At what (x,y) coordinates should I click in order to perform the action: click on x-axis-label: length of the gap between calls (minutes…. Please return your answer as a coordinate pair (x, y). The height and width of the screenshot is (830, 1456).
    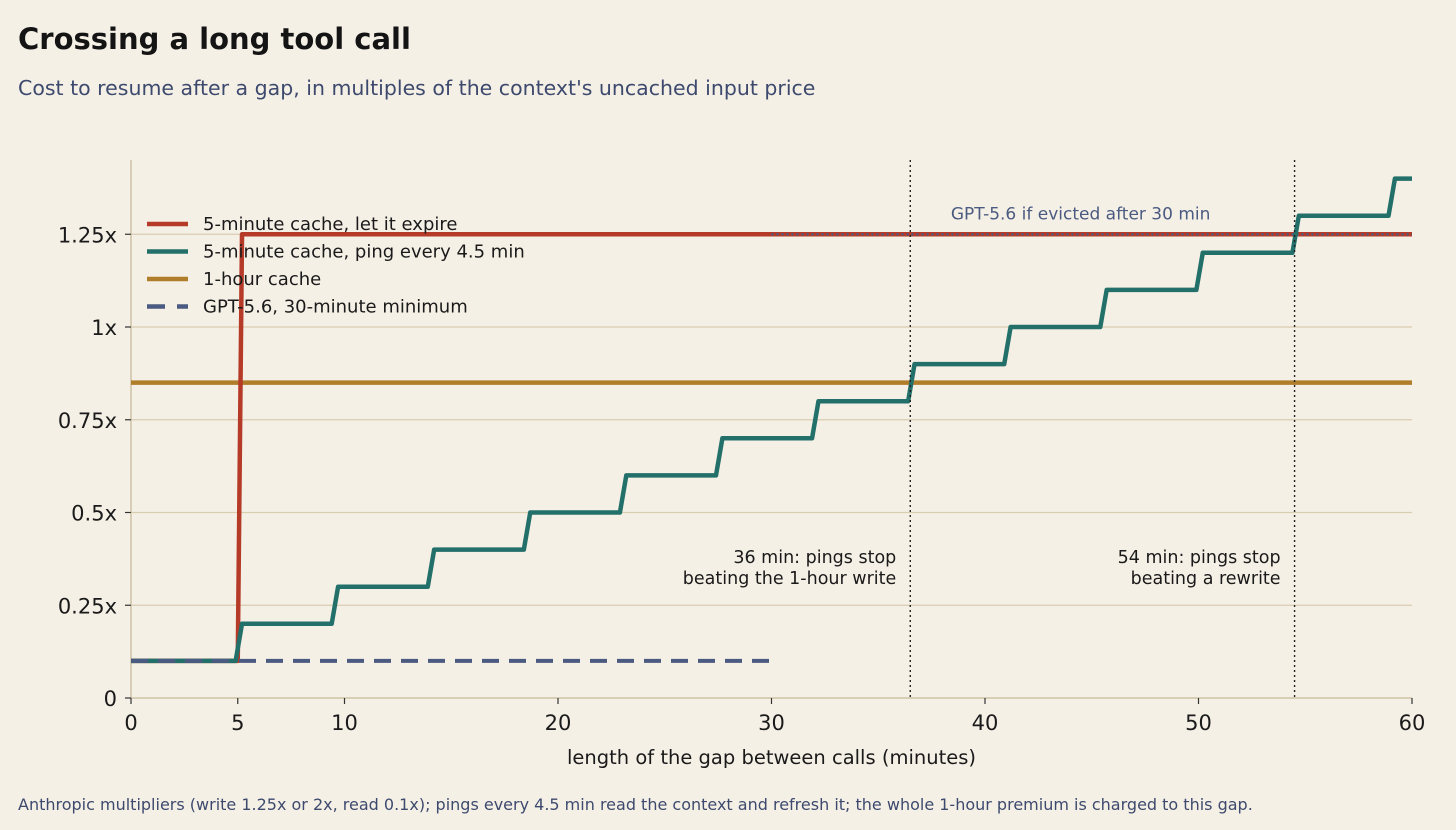
    Looking at the image, I should click on (771, 757).